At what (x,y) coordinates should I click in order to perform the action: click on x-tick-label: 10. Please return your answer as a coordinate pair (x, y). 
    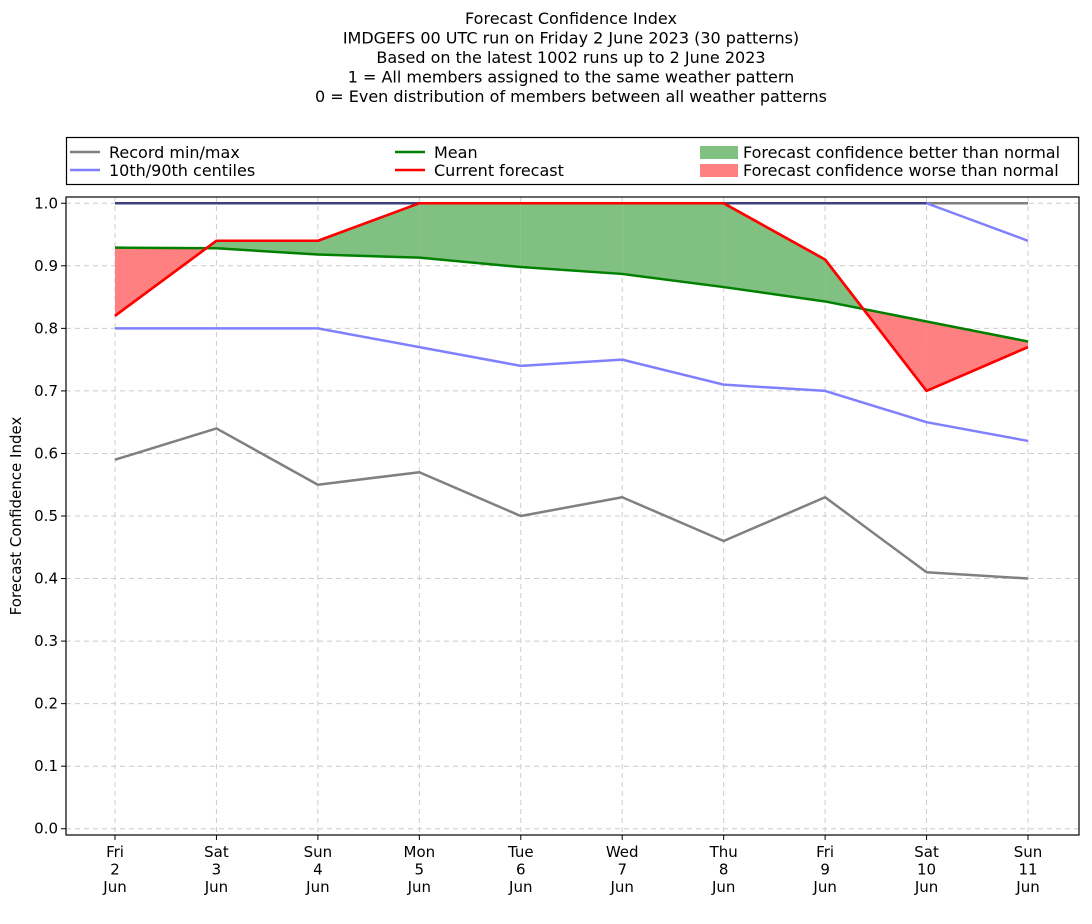
    Looking at the image, I should click on (926, 870).